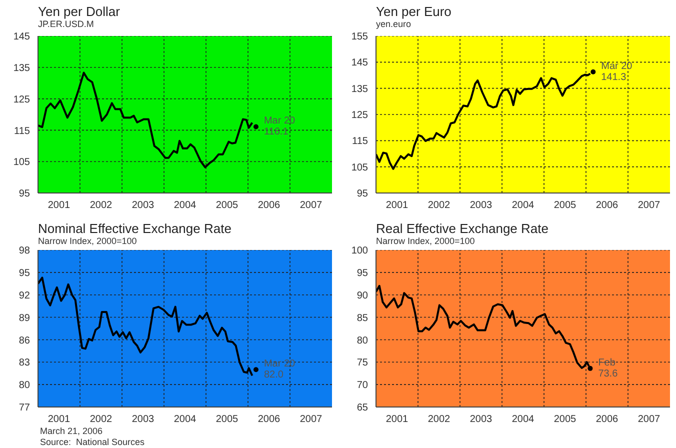  Describe the element at coordinates (362, 296) in the screenshot. I see `y-tick-label: 90` at that location.